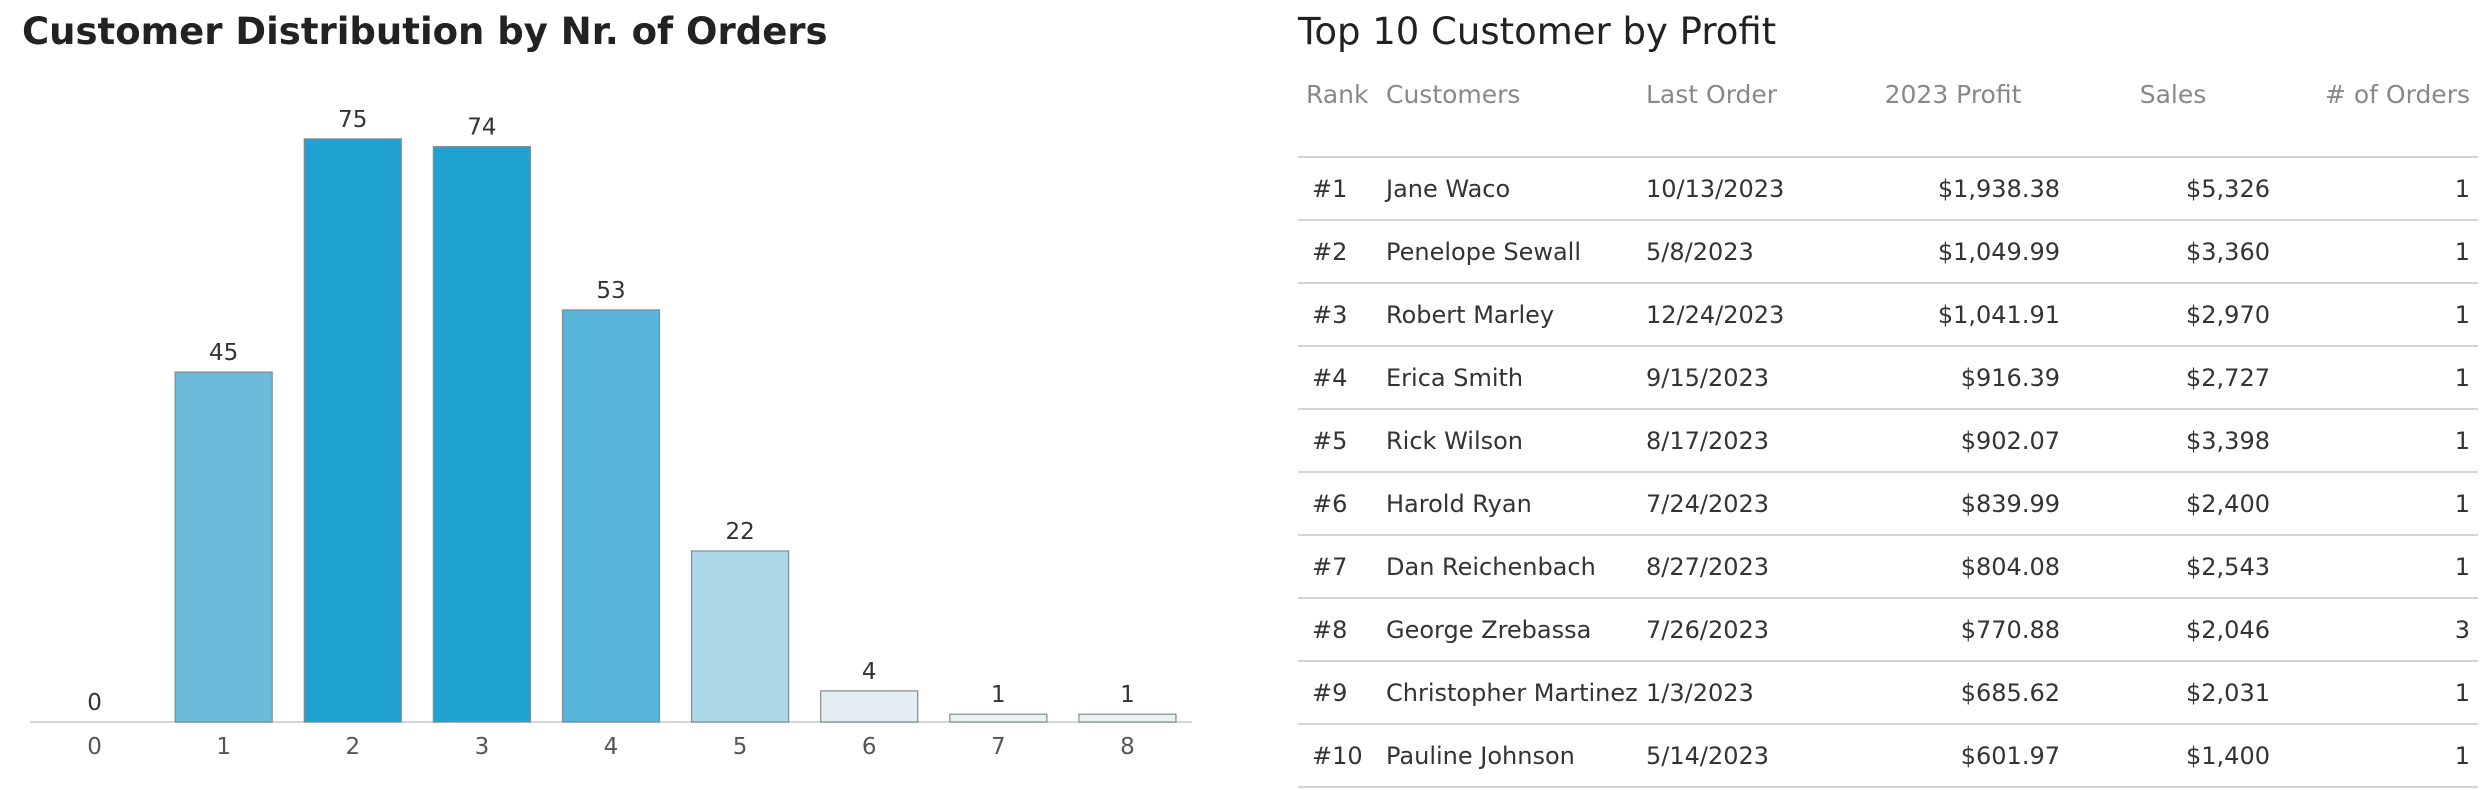 Image resolution: width=2490 pixels, height=790 pixels. What do you see at coordinates (1953, 94) in the screenshot?
I see `column-header-profit: 2023 Profit` at bounding box center [1953, 94].